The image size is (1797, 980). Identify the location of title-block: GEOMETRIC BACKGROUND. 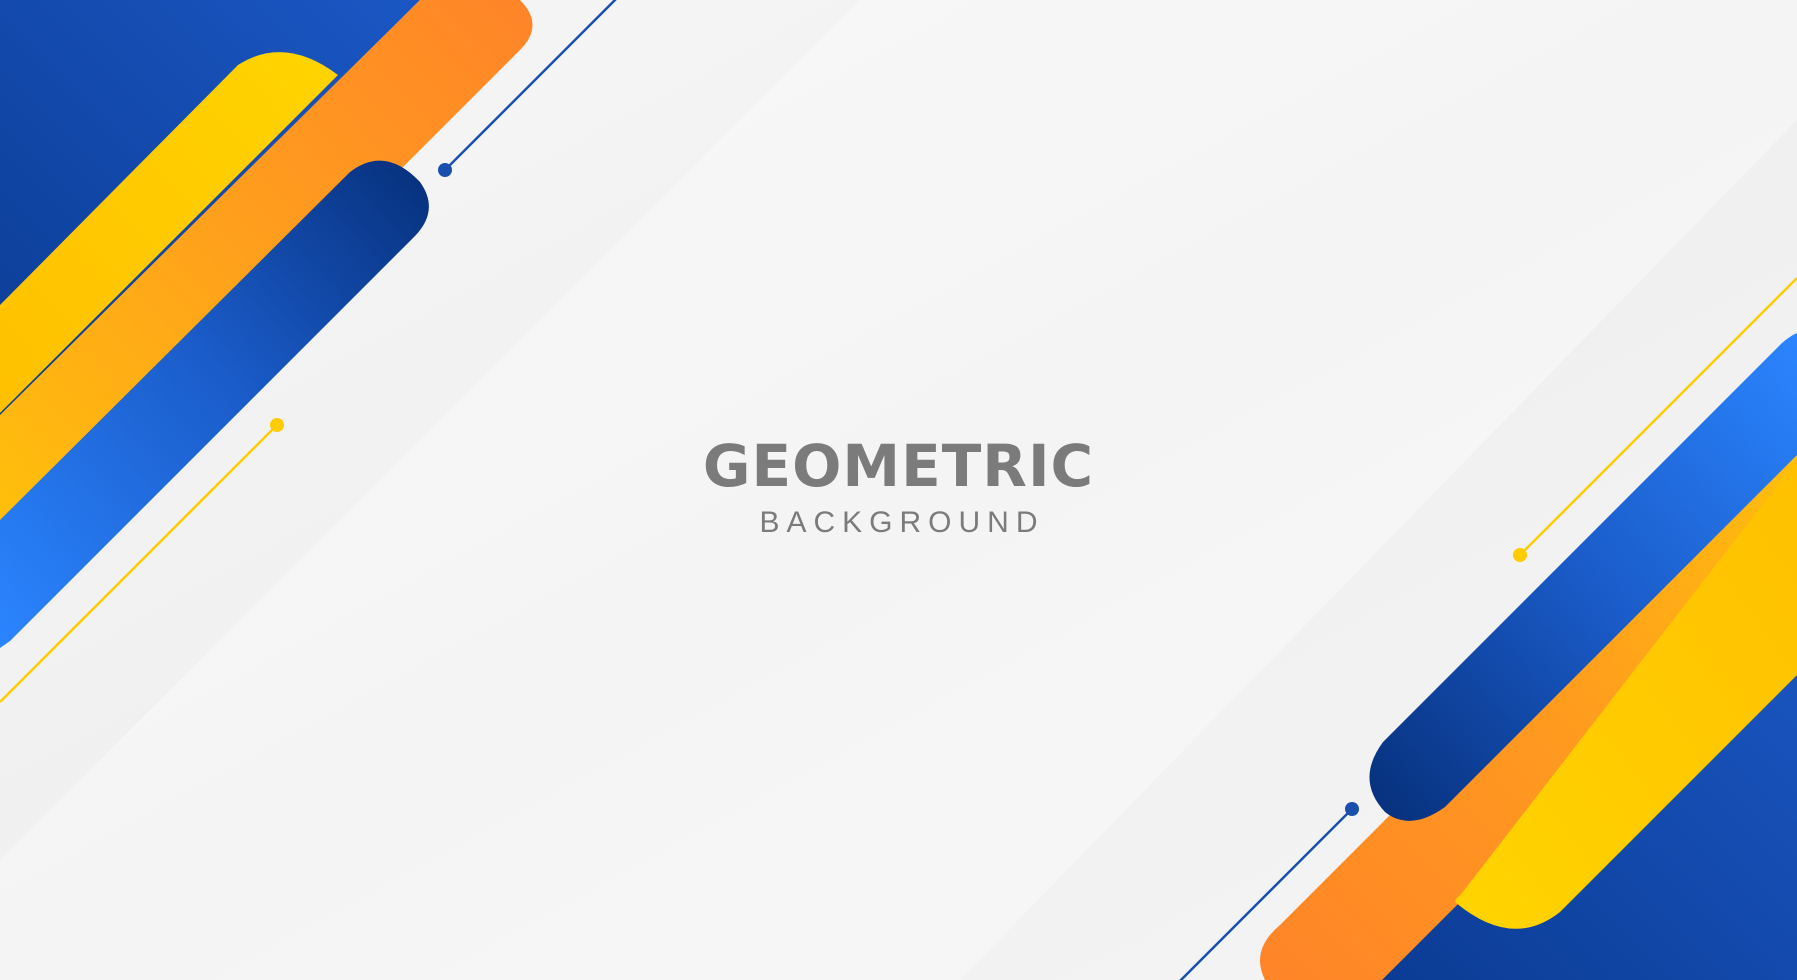
(898, 487).